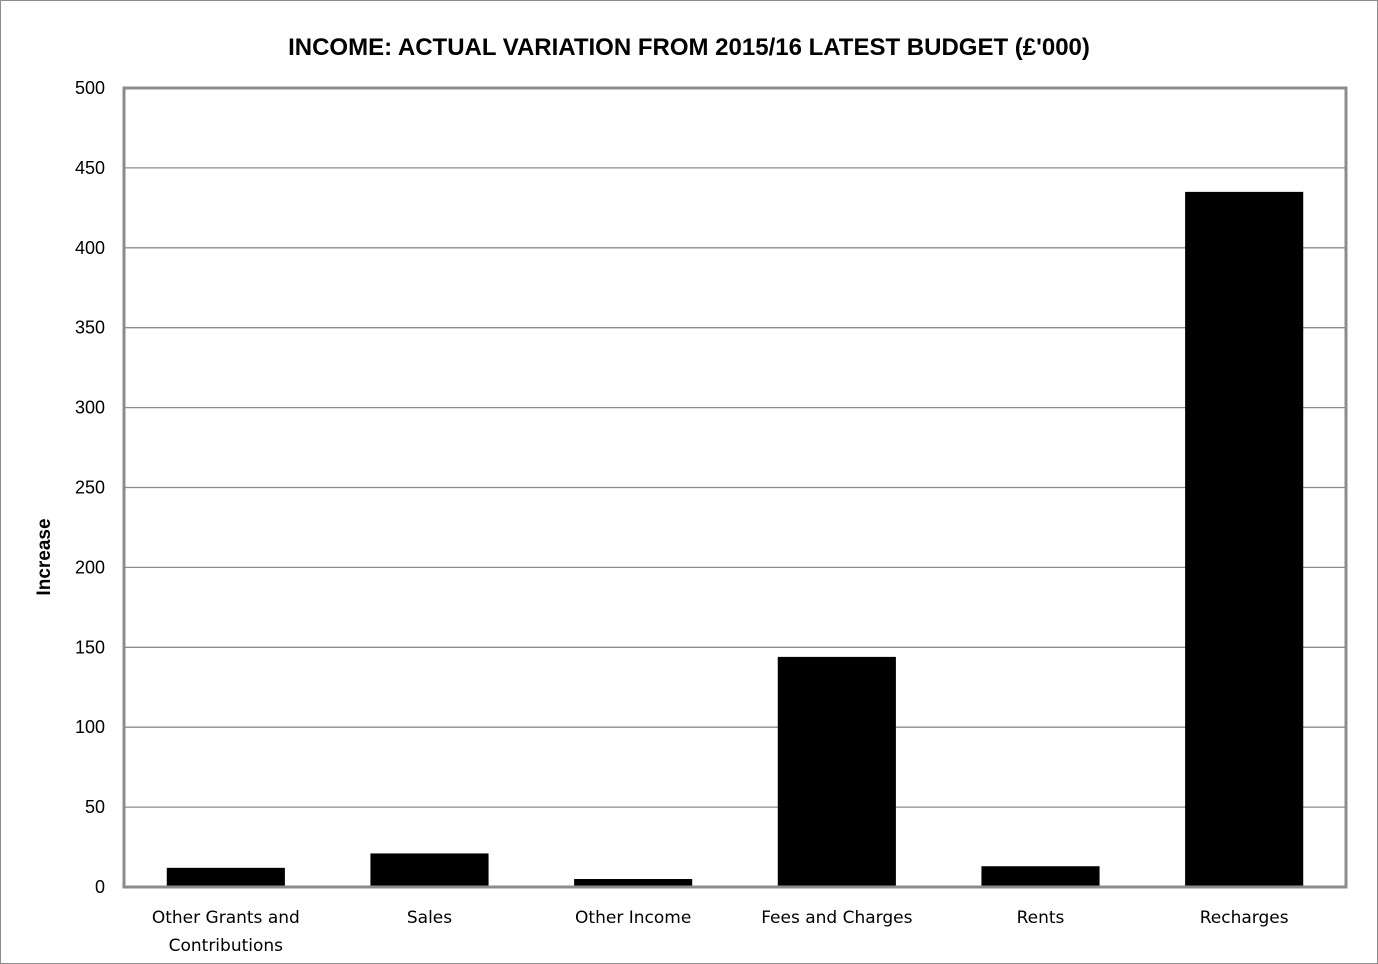 The width and height of the screenshot is (1378, 964). I want to click on y-tick-label: 300, so click(90, 408).